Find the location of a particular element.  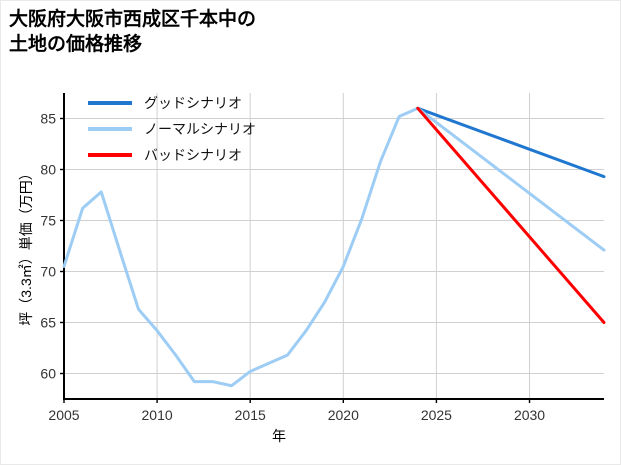

x-tick-label: 2025 is located at coordinates (436, 415).